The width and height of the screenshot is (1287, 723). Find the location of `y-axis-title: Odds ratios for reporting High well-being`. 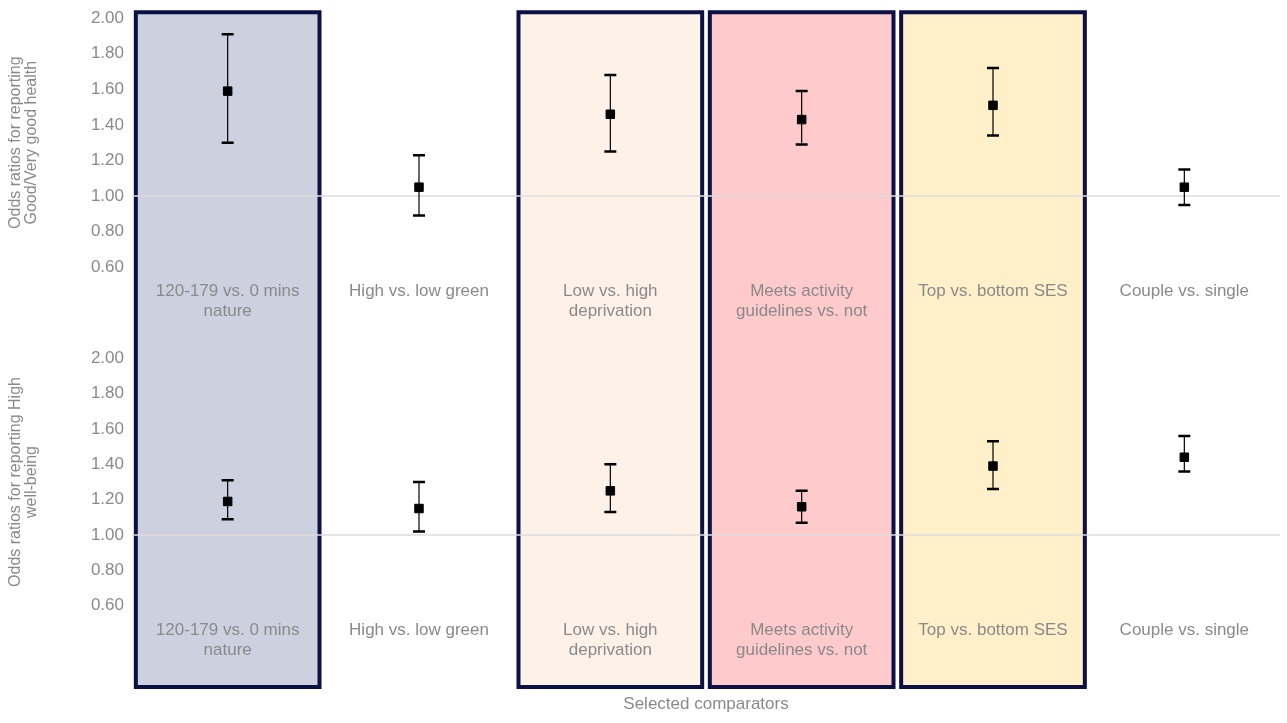

y-axis-title: Odds ratios for reporting High well-being is located at coordinates (23, 482).